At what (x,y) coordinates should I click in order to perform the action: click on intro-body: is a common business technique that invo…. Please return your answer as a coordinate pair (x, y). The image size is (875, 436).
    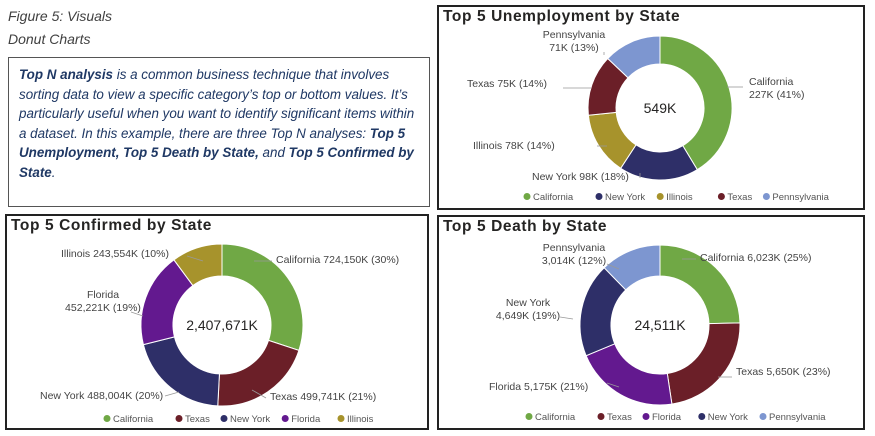
    Looking at the image, I should click on (217, 104).